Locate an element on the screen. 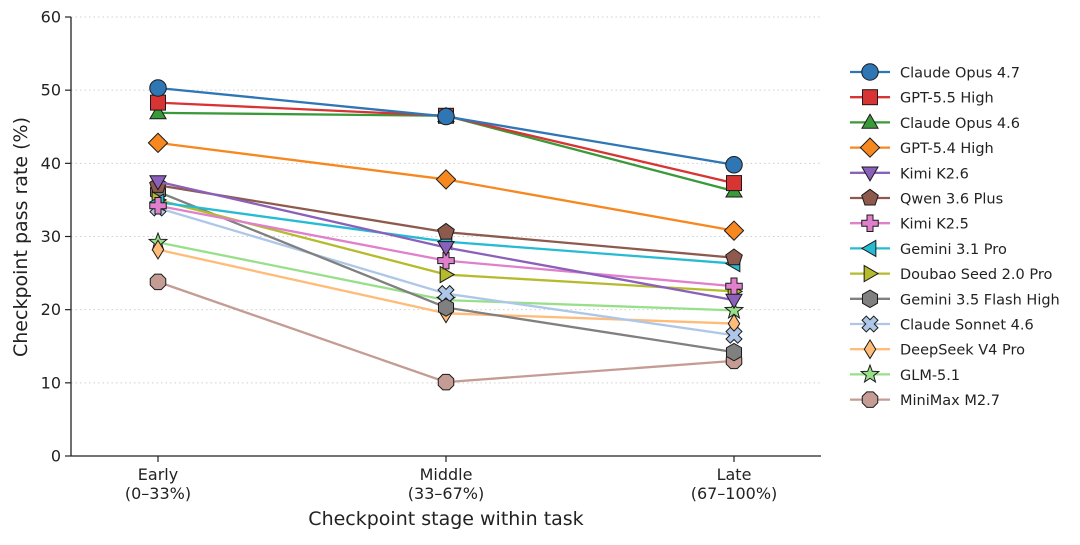  y-tick-label: 0 is located at coordinates (56, 456).